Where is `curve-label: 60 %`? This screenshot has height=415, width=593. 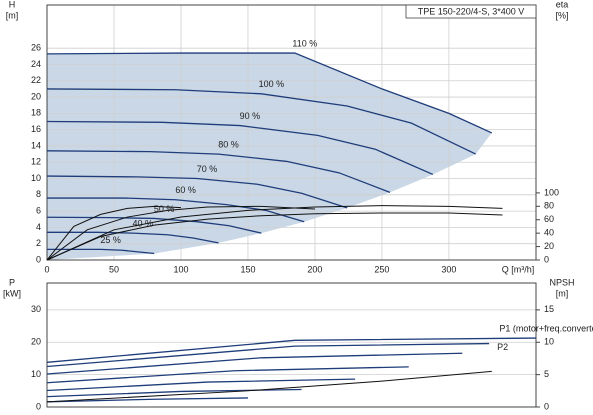
curve-label: 60 % is located at coordinates (185, 190).